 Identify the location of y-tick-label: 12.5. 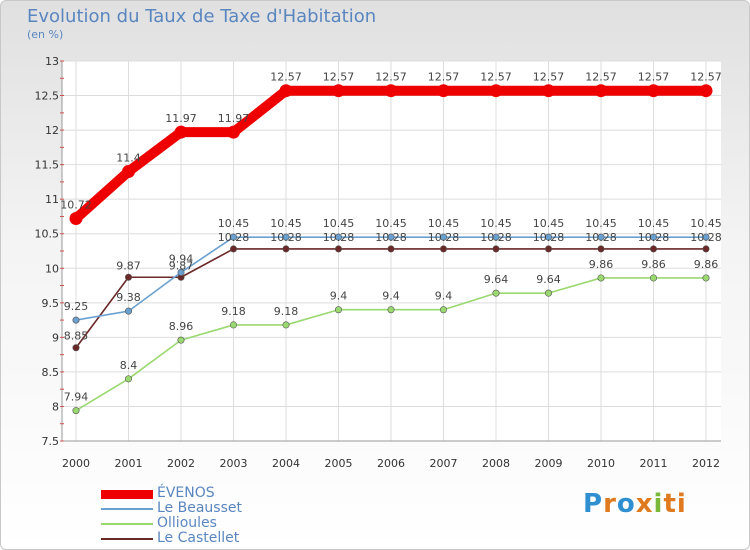
(47, 96).